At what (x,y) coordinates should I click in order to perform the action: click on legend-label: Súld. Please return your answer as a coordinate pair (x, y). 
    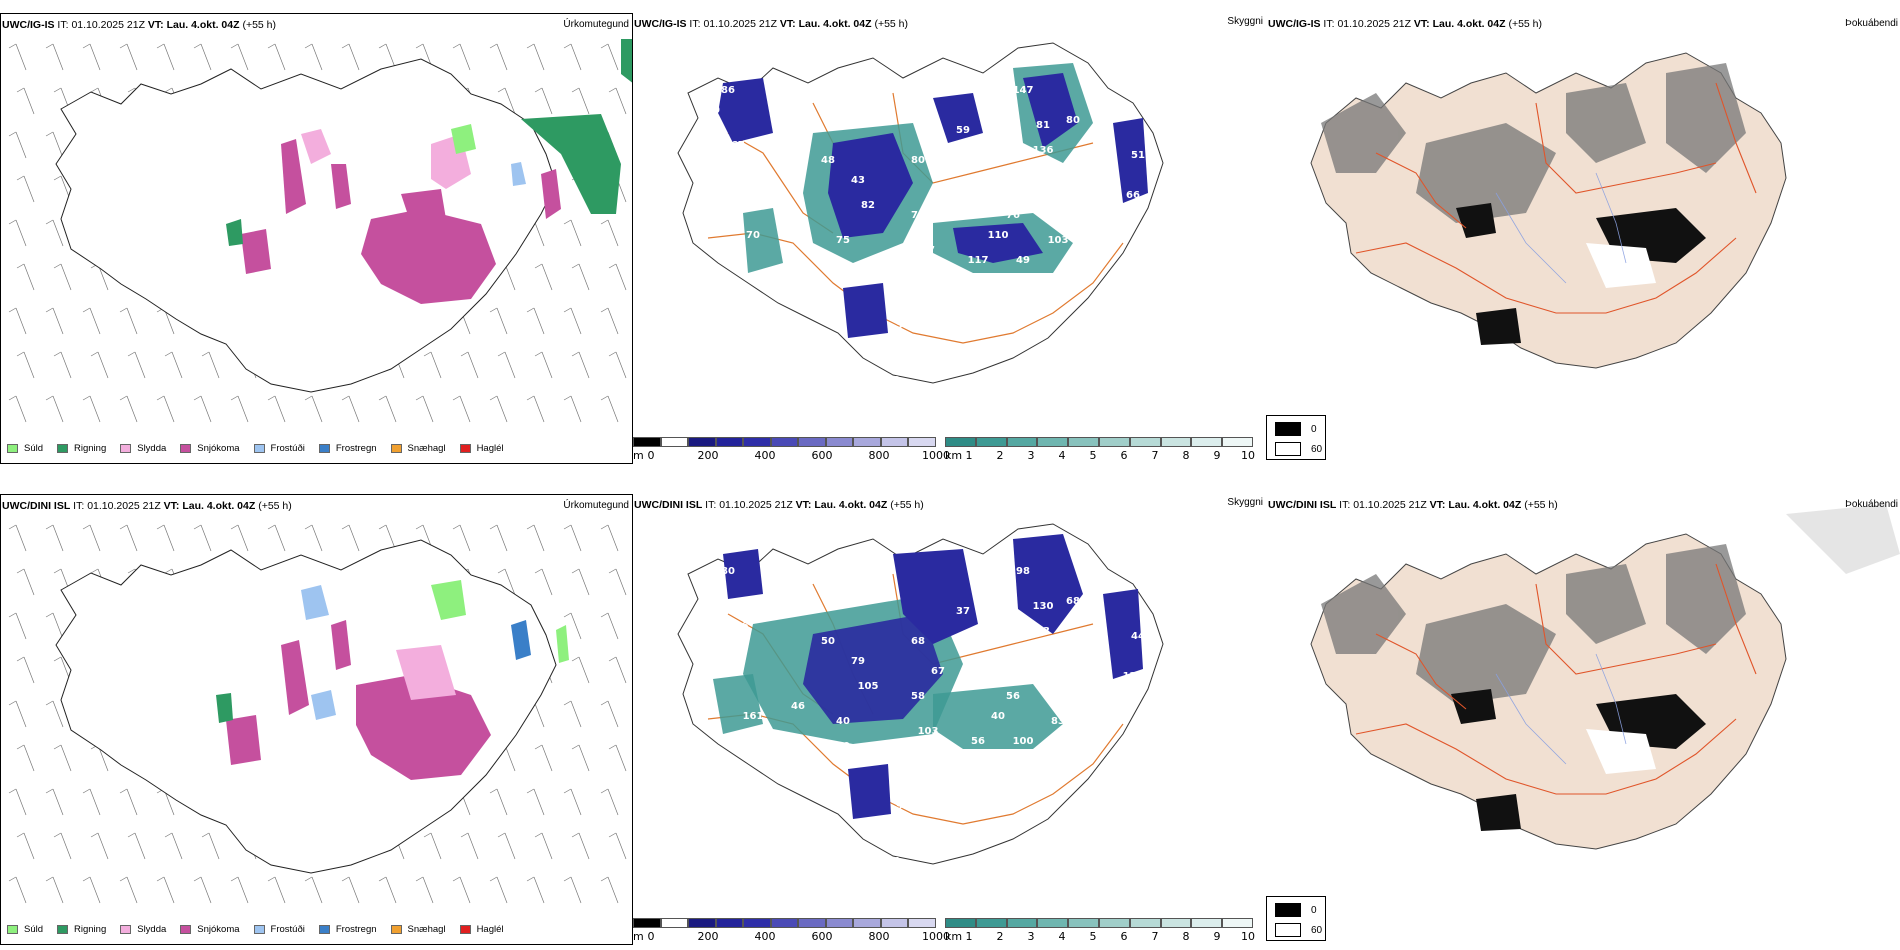
    Looking at the image, I should click on (34, 929).